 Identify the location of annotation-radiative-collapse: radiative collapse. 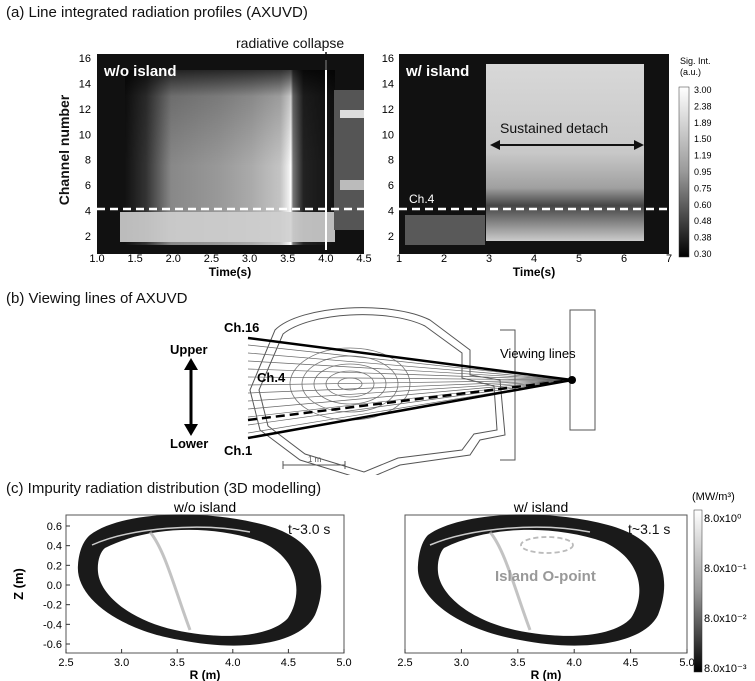
(290, 43).